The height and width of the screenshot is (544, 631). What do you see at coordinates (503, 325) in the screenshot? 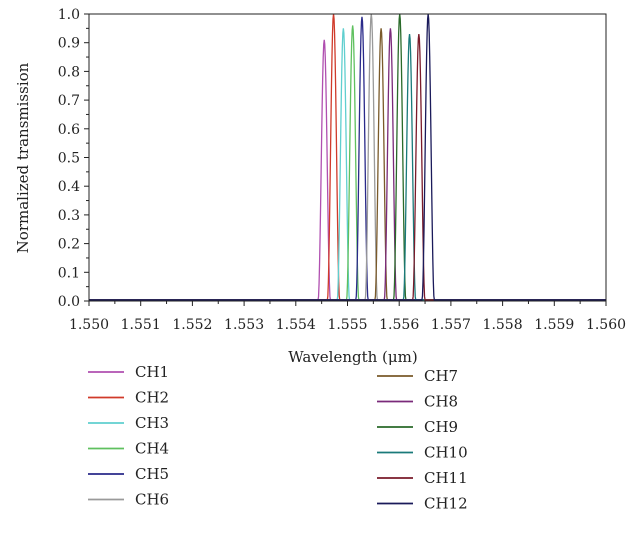
I see `x-tick-label: 1.558` at bounding box center [503, 325].